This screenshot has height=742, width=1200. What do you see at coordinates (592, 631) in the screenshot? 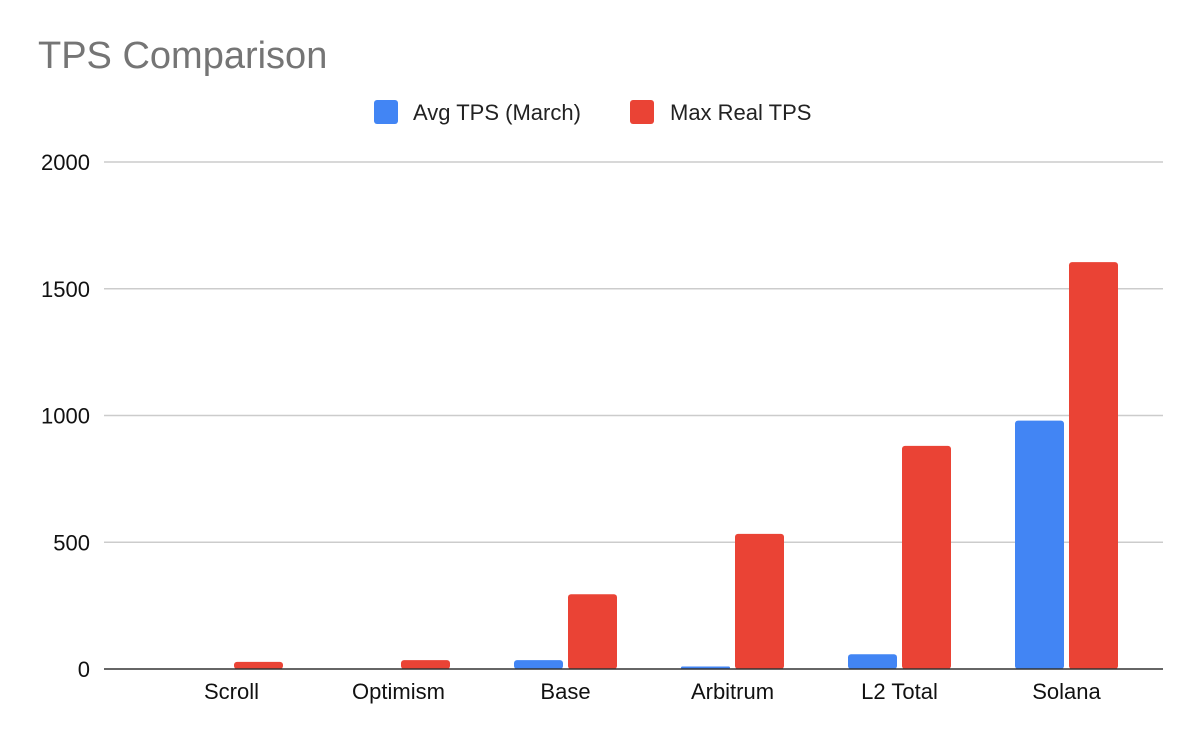
I see `bar-base-max-real-tps` at bounding box center [592, 631].